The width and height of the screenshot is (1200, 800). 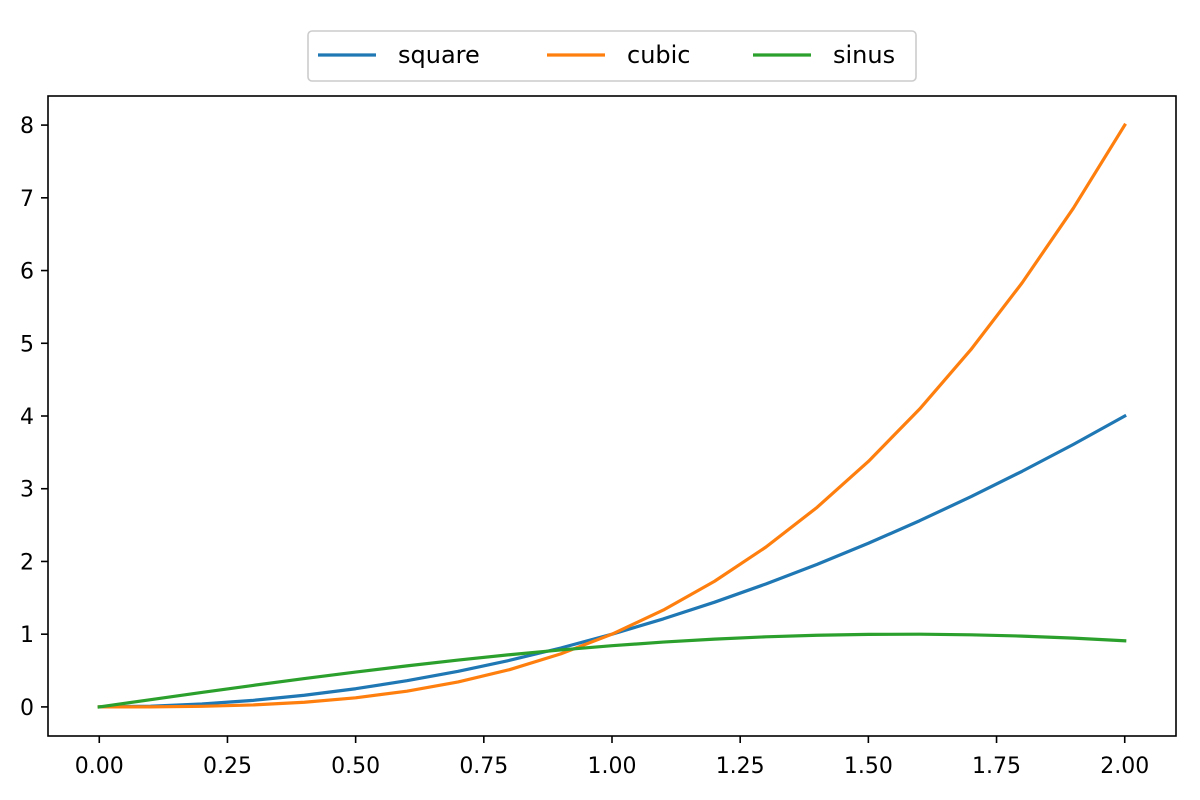 What do you see at coordinates (740, 766) in the screenshot?
I see `x-tick-label: 1.25` at bounding box center [740, 766].